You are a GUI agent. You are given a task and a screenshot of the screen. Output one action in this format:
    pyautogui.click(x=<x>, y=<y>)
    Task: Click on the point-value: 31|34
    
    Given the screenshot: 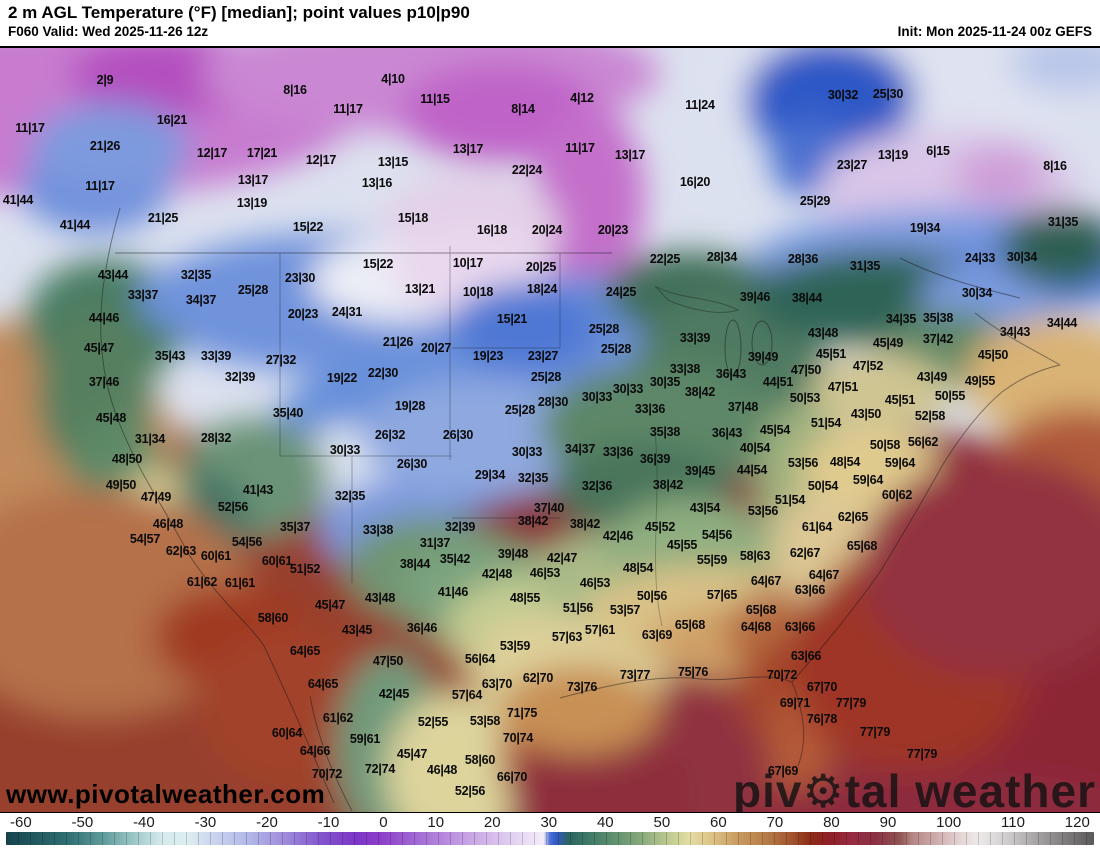 What is the action you would take?
    pyautogui.click(x=150, y=438)
    